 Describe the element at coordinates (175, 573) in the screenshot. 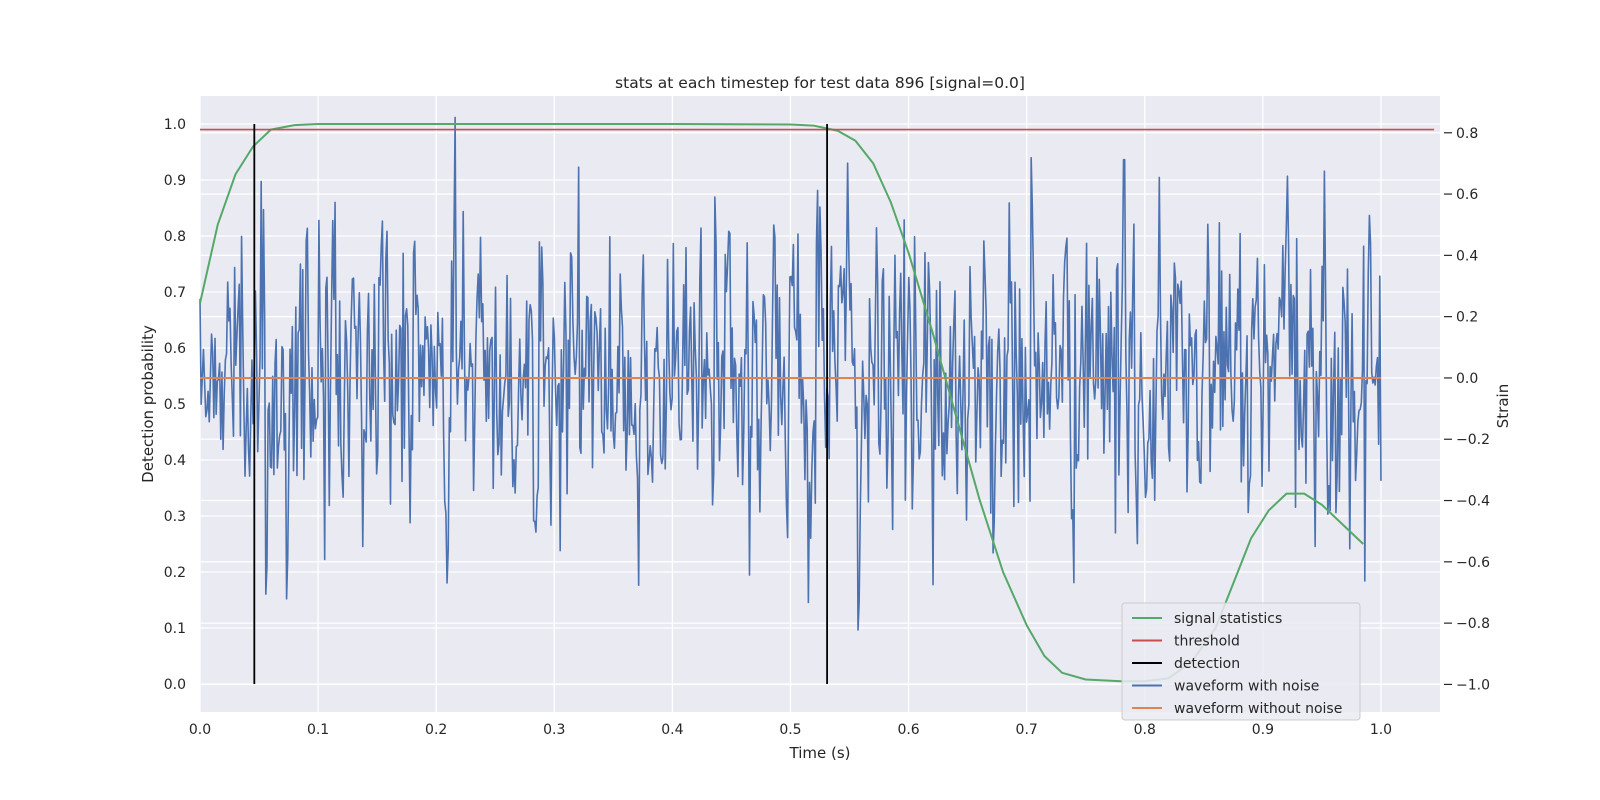

I see `y-tick-label: 0.2` at that location.